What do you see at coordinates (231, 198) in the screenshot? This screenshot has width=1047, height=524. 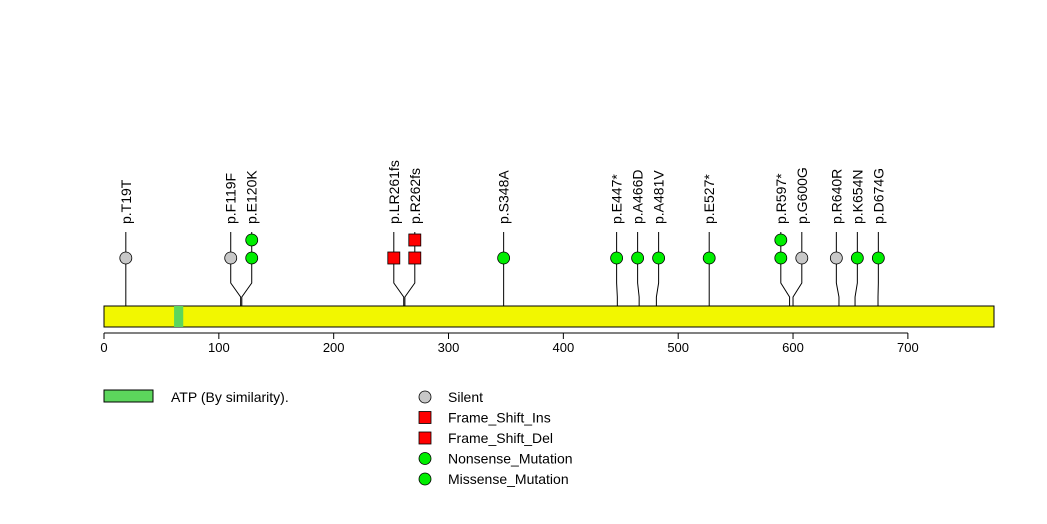 I see `mutation-label: p.F119F` at bounding box center [231, 198].